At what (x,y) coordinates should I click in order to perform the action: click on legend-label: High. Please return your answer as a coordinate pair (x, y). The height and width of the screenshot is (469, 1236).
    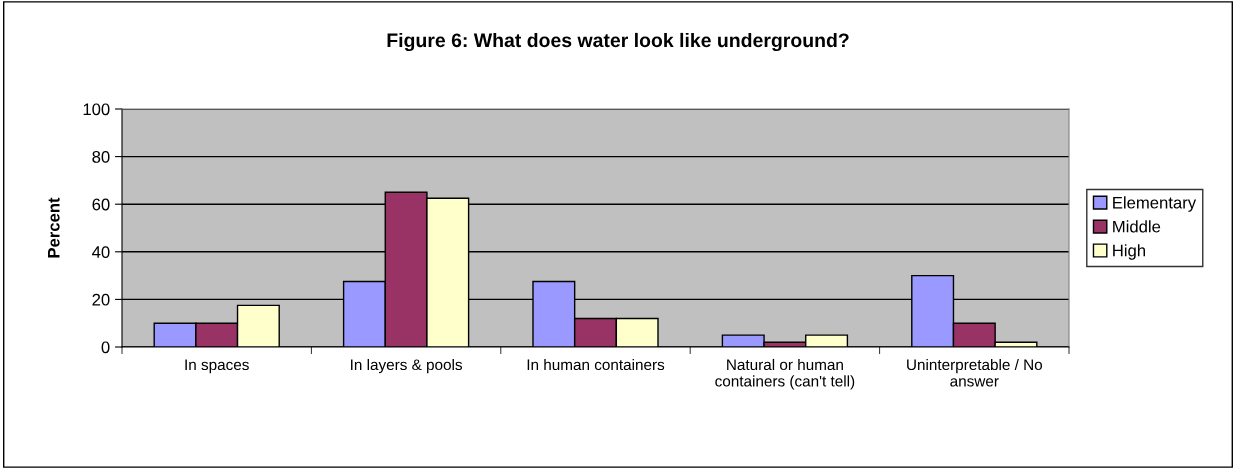
    Looking at the image, I should click on (1129, 252).